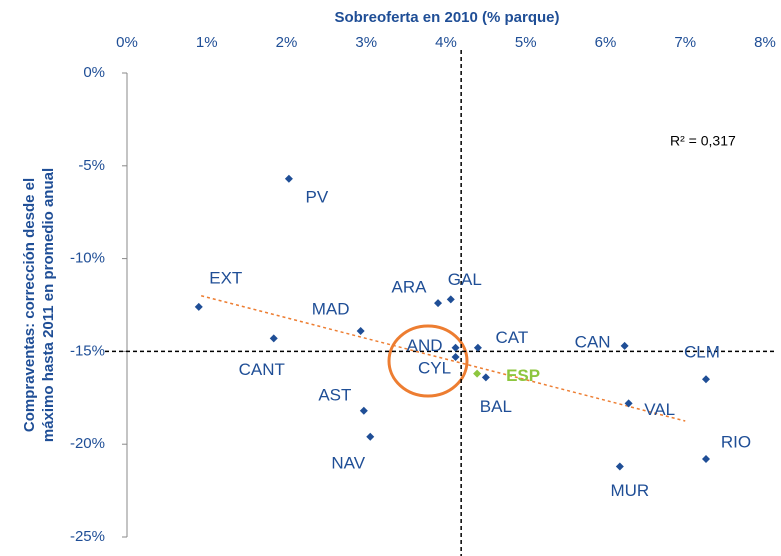  What do you see at coordinates (348, 462) in the screenshot?
I see `point-label: NAV` at bounding box center [348, 462].